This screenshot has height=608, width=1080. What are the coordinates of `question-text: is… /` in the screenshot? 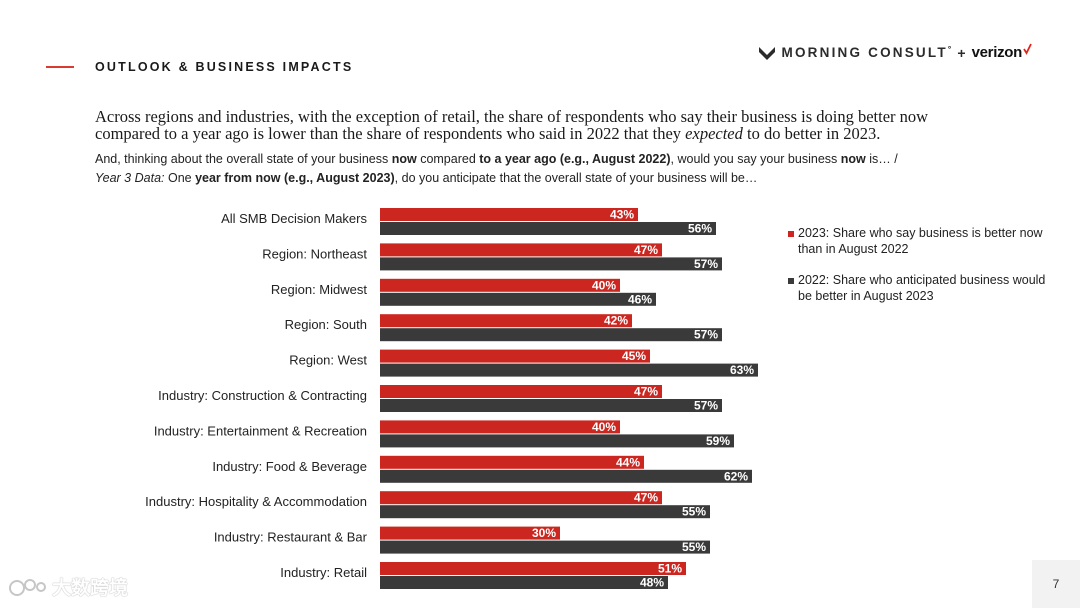 It's located at (881, 159).